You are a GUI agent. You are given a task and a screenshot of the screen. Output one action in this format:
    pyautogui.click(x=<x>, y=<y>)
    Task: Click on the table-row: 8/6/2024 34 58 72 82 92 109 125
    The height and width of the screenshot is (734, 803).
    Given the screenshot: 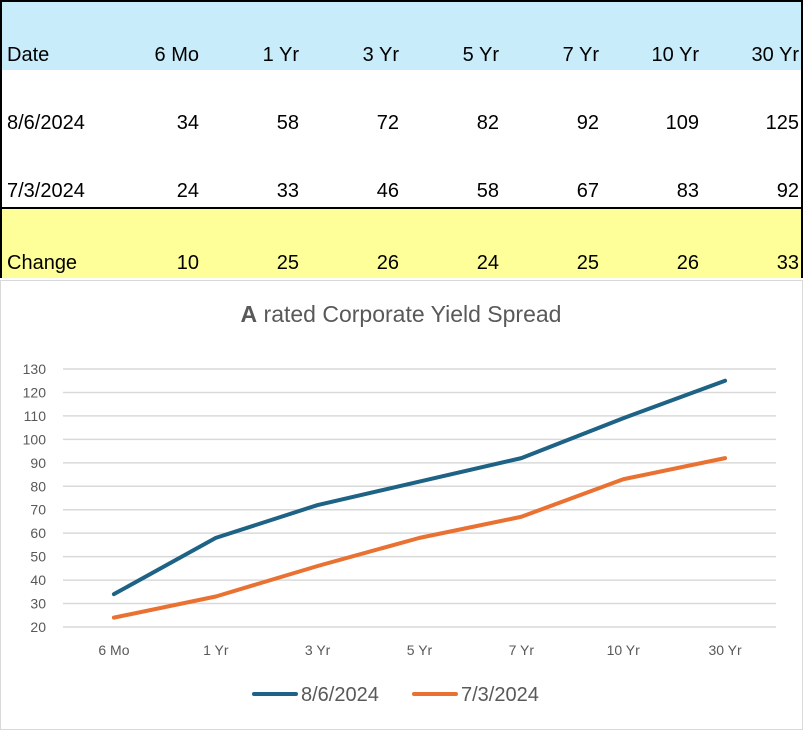 What is the action you would take?
    pyautogui.click(x=401, y=104)
    